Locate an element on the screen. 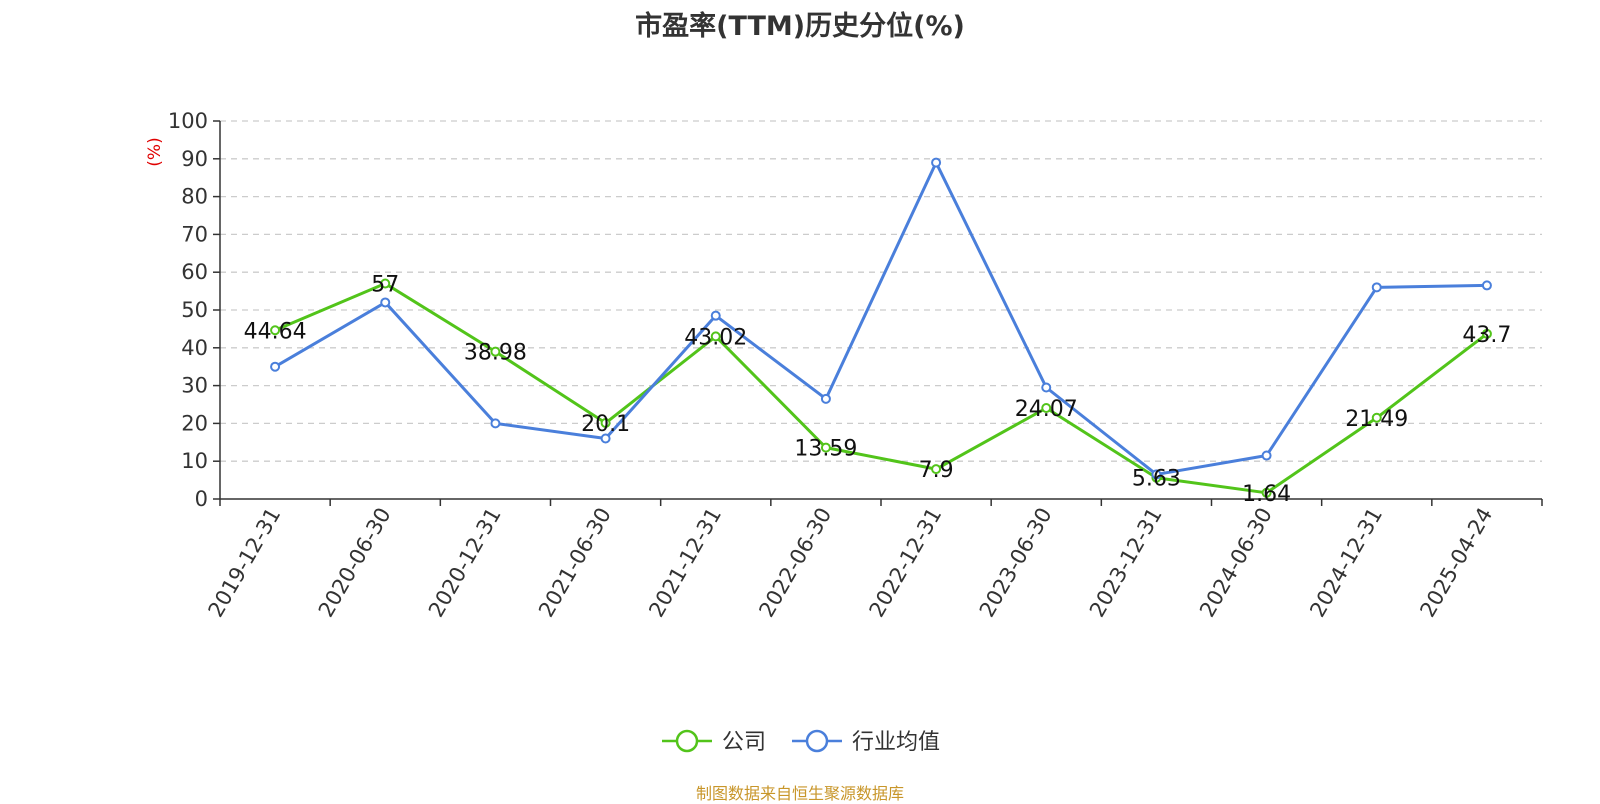  x-tick-label: 2024-12-31 is located at coordinates (1346, 563).